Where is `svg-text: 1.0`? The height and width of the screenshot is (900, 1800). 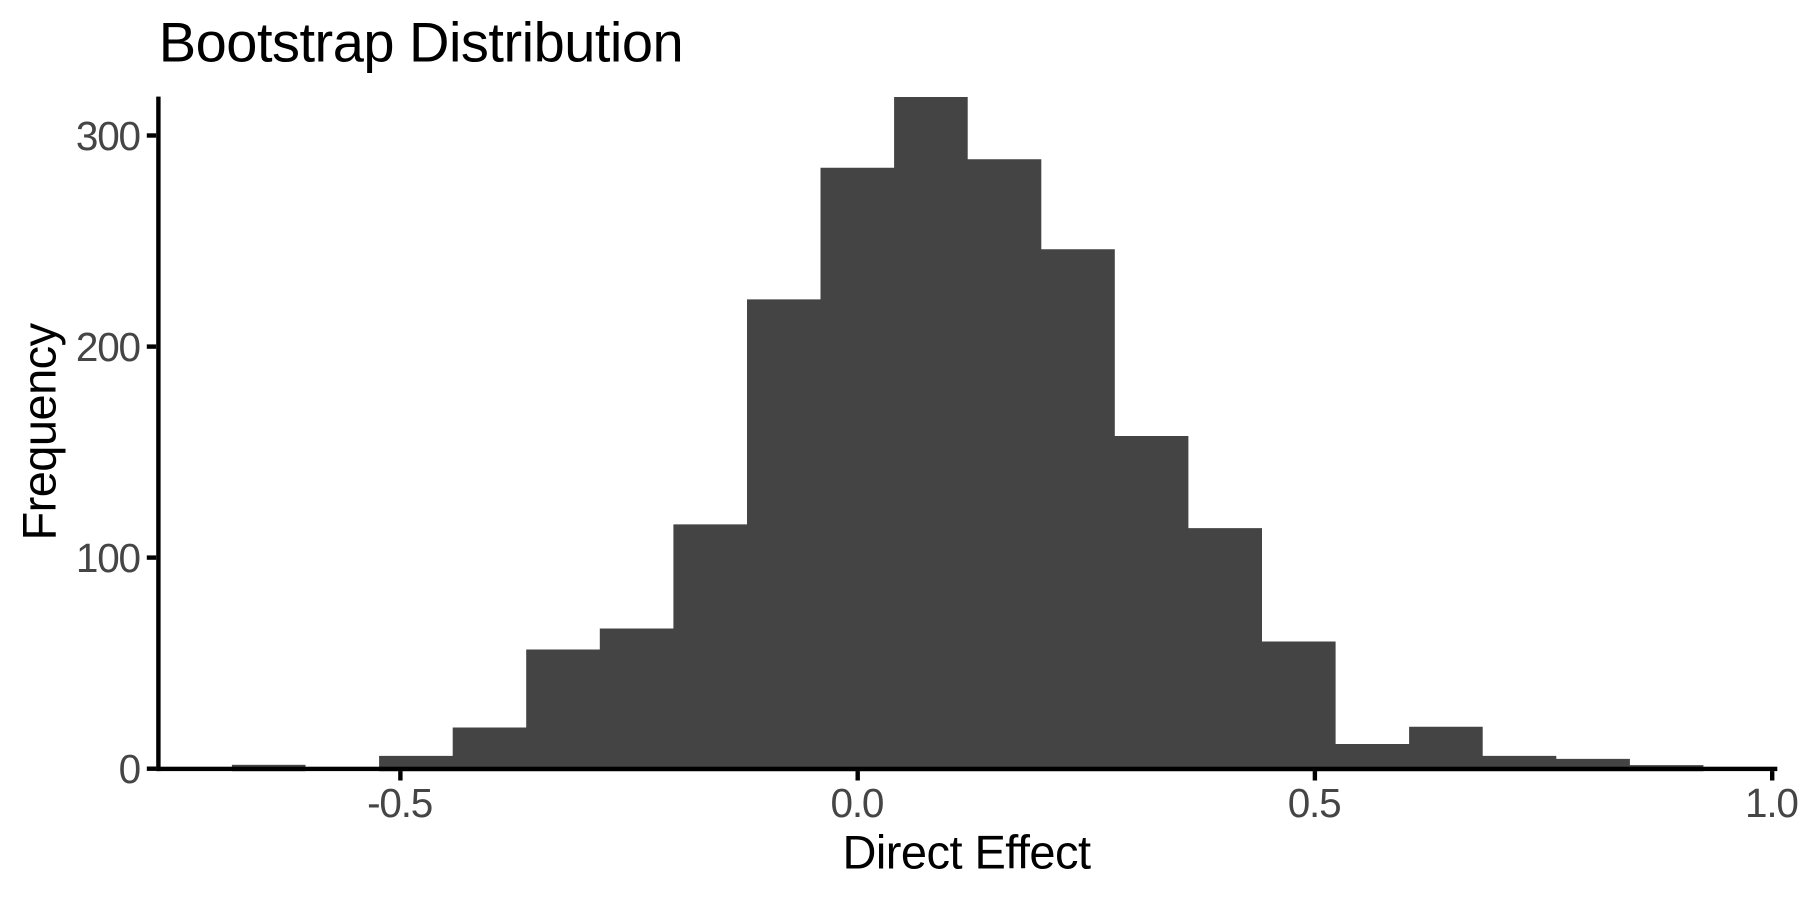
svg-text: 1.0 is located at coordinates (1771, 803).